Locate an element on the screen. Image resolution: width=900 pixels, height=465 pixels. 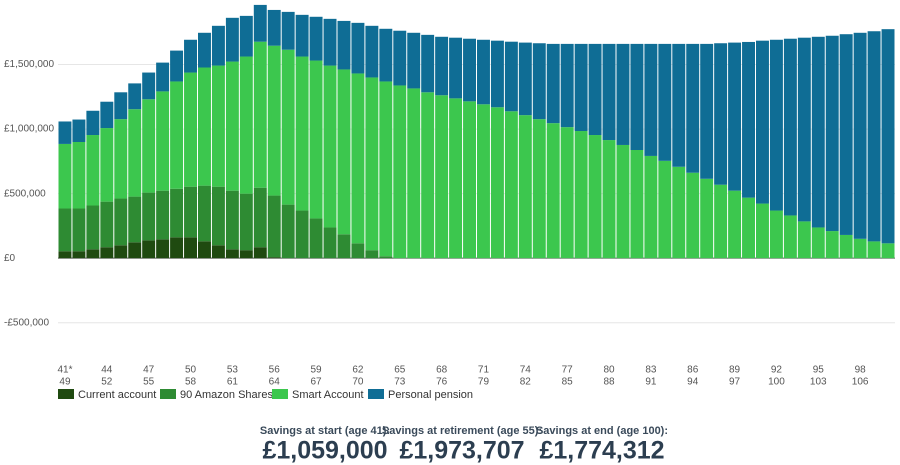
x-tick-label-secondary: 106 is located at coordinates (860, 382).